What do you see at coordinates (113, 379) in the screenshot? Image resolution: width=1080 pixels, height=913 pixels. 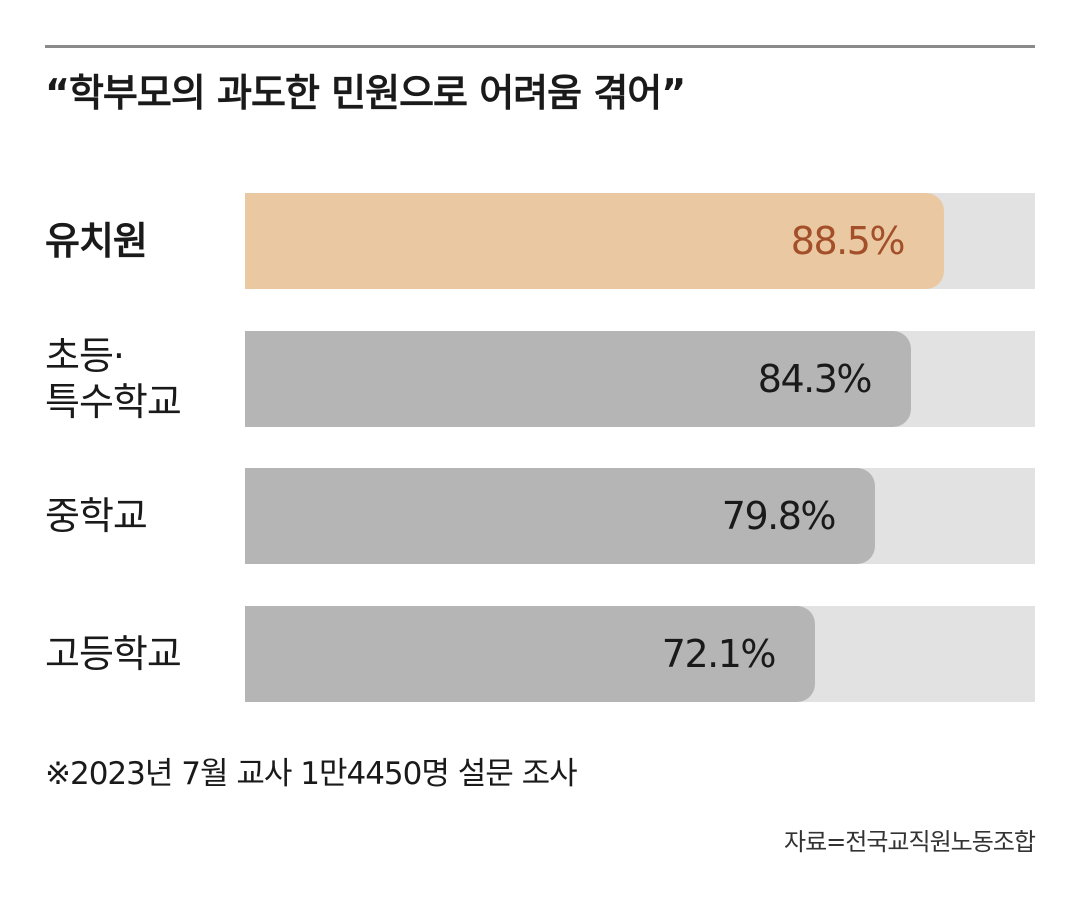 I see `category-label: 초등· 특수학교` at bounding box center [113, 379].